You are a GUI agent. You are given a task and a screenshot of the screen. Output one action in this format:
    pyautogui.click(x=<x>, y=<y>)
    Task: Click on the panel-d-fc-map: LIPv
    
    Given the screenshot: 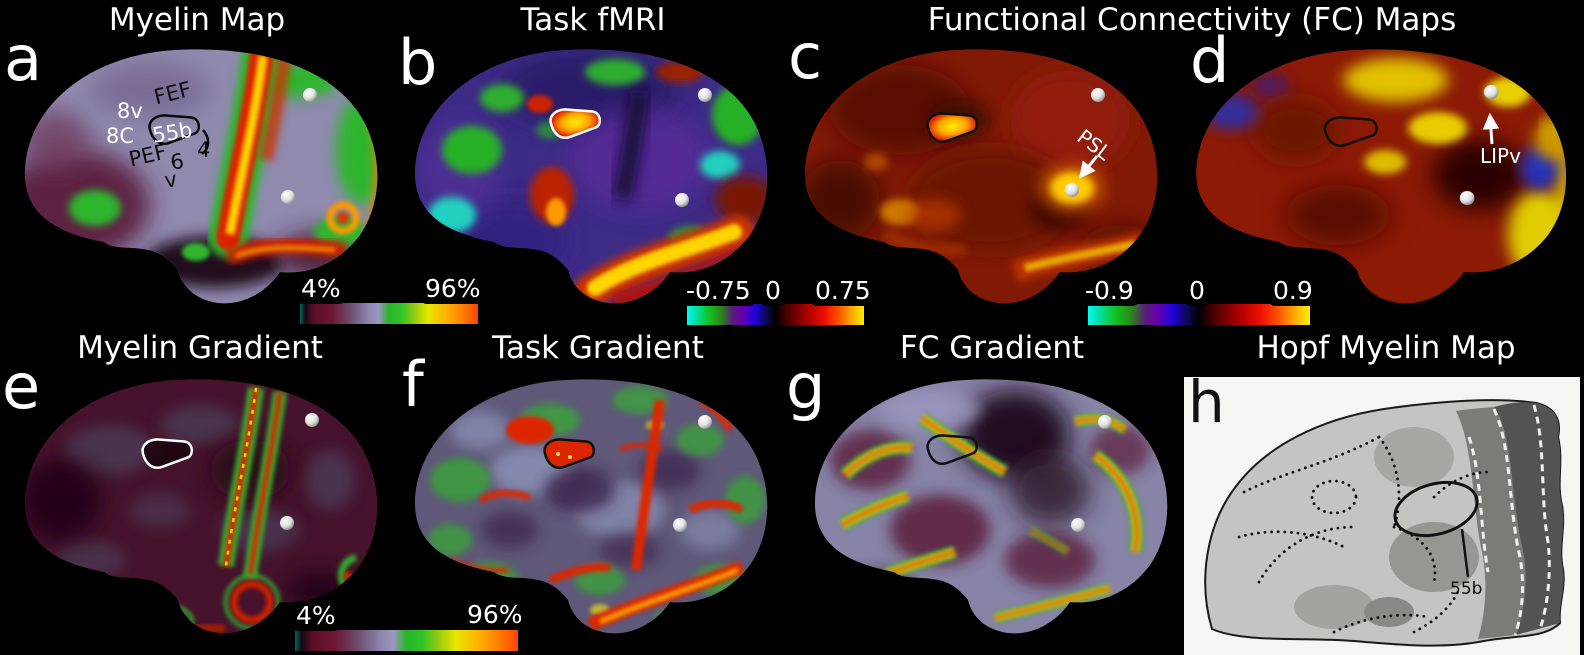 What is the action you would take?
    pyautogui.click(x=1377, y=165)
    